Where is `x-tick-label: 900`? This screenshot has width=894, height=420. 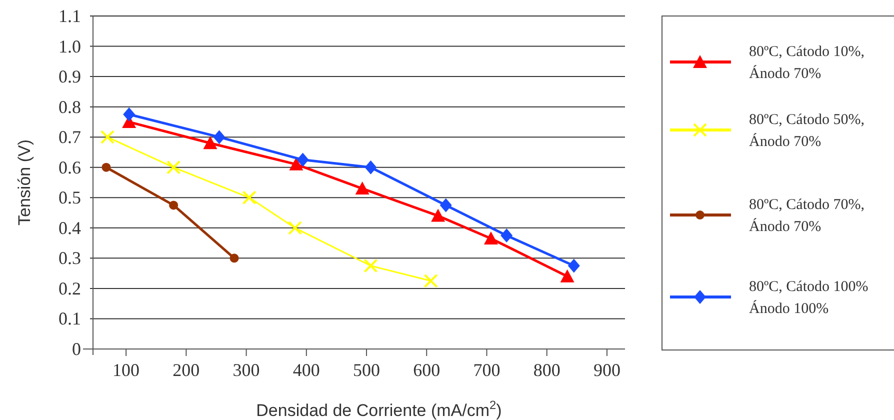 x-tick-label: 900 is located at coordinates (606, 370).